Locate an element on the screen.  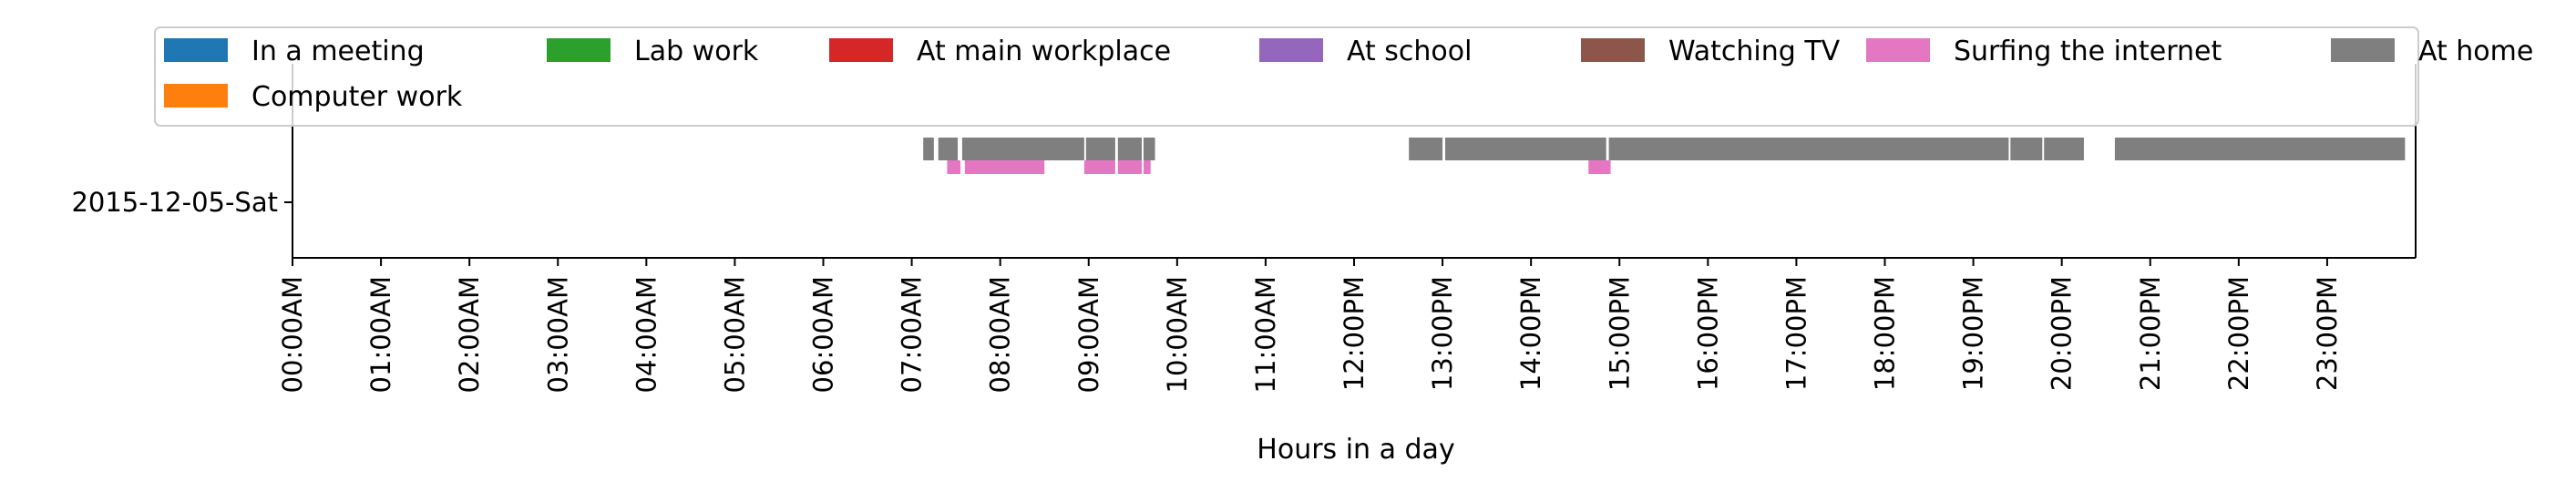
x-tick-label-4: 04:00AM is located at coordinates (646, 335).